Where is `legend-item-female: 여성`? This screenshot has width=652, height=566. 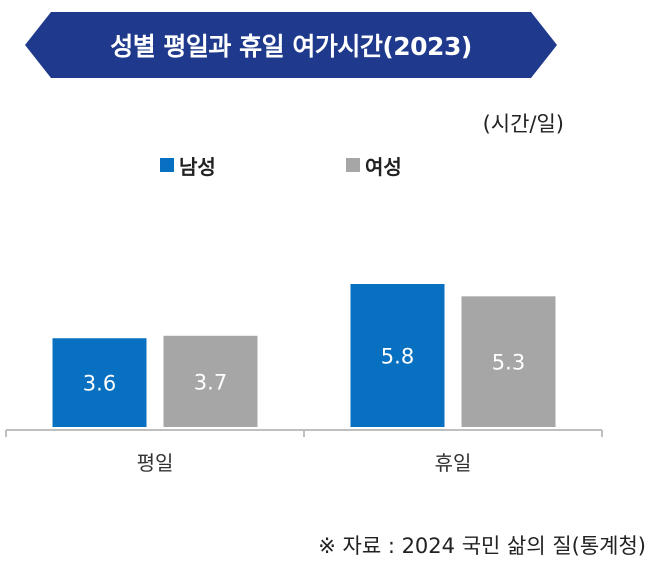
legend-item-female: 여성 is located at coordinates (374, 165).